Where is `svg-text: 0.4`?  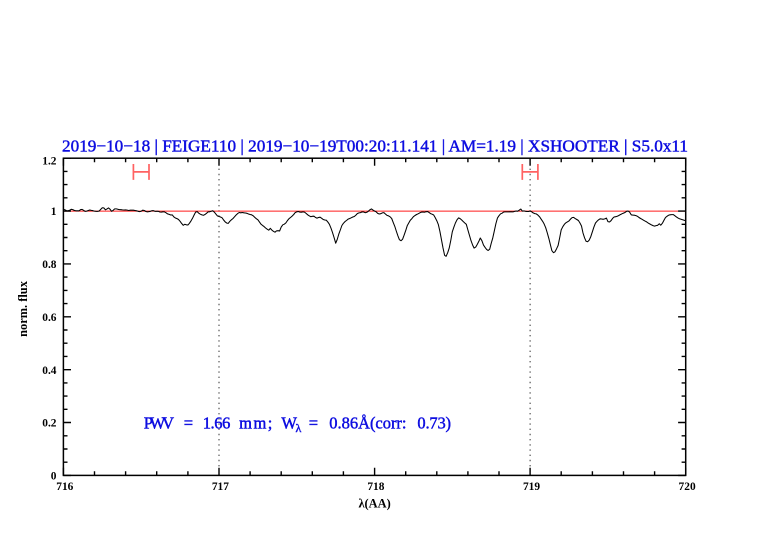 svg-text: 0.4 is located at coordinates (49, 371).